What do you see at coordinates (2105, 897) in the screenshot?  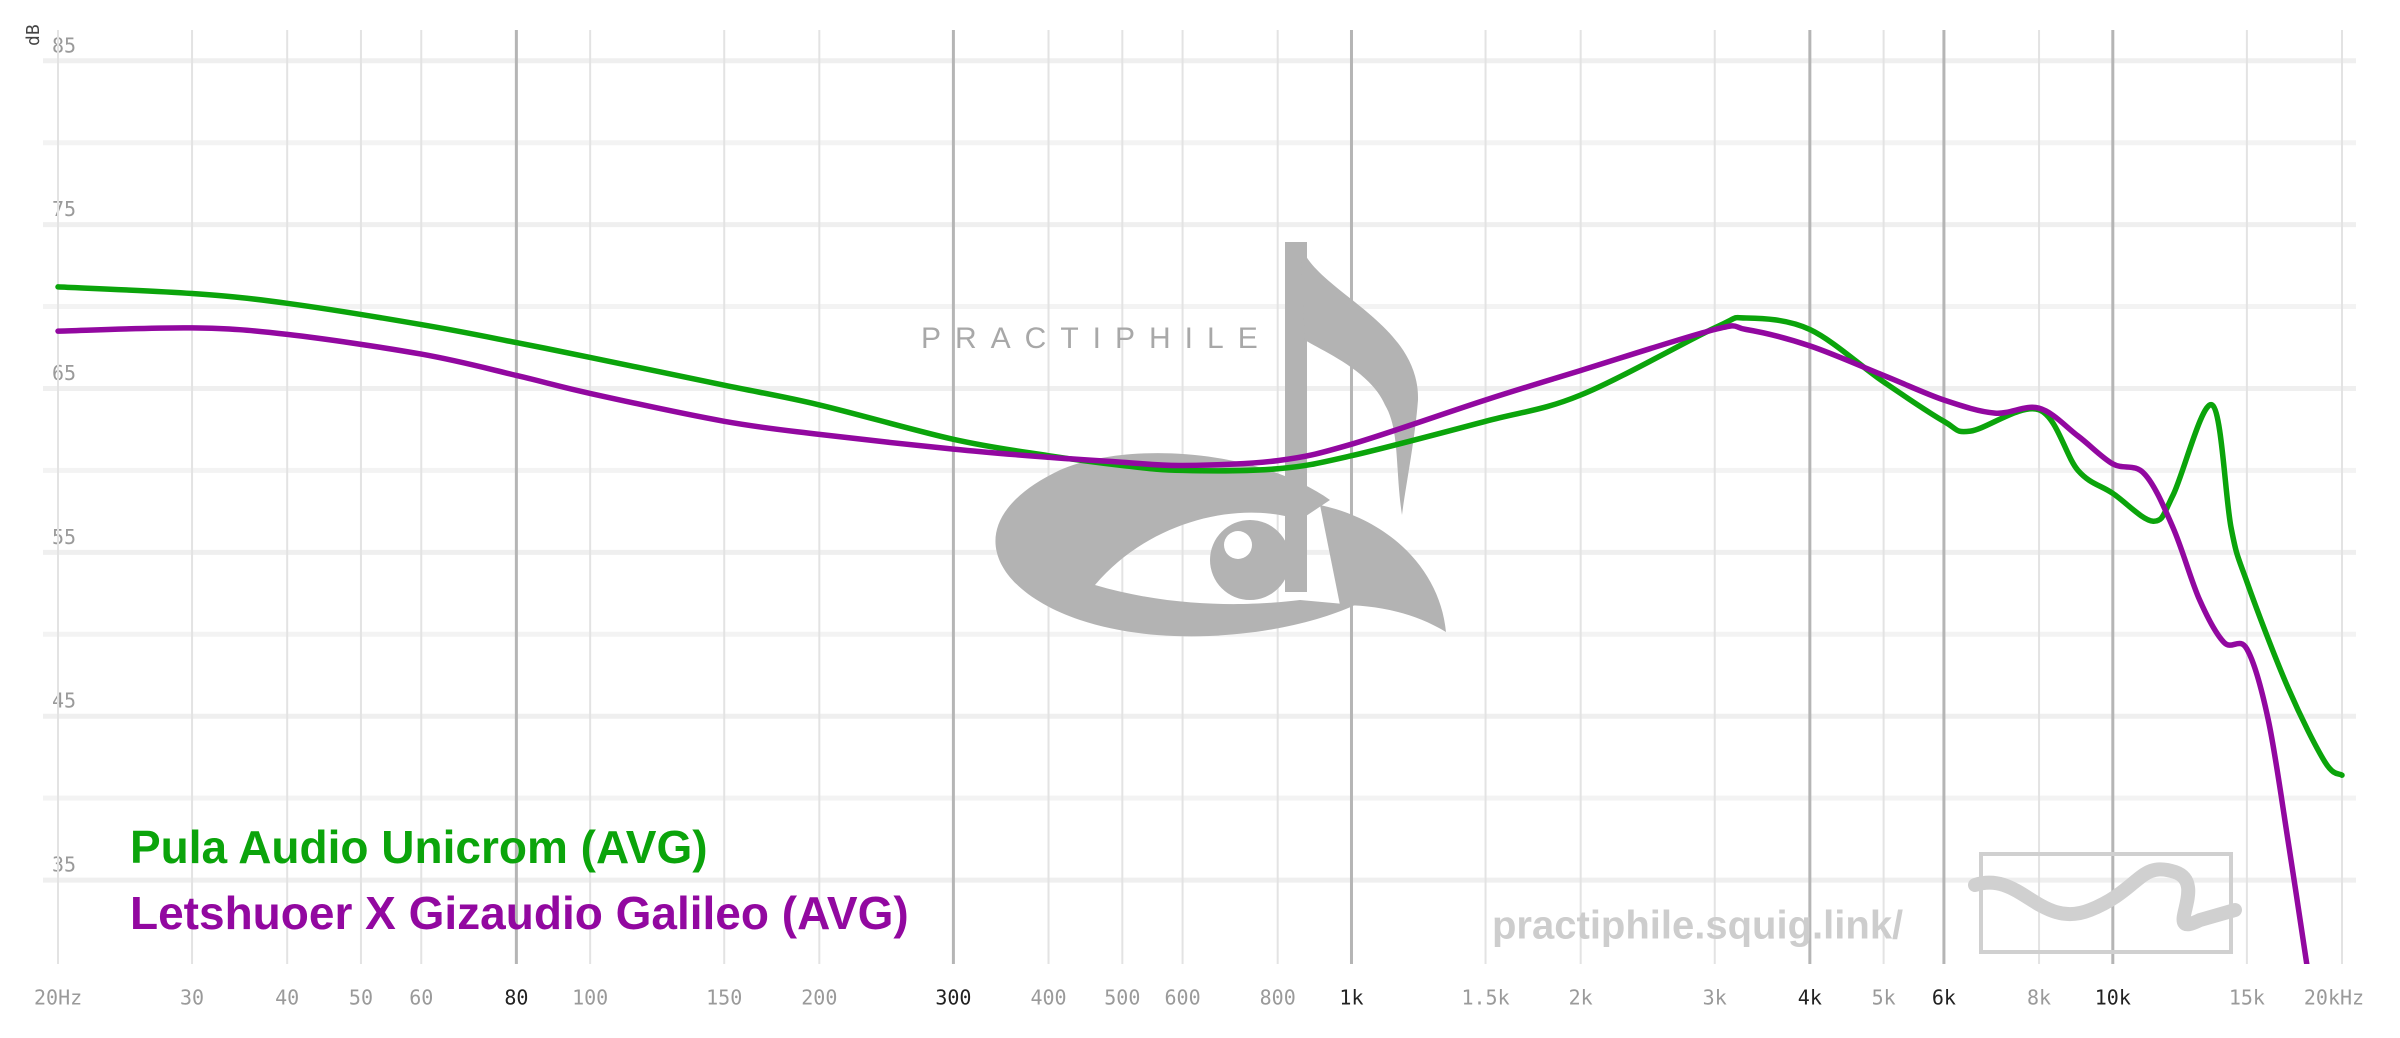 I see `logo-wave` at bounding box center [2105, 897].